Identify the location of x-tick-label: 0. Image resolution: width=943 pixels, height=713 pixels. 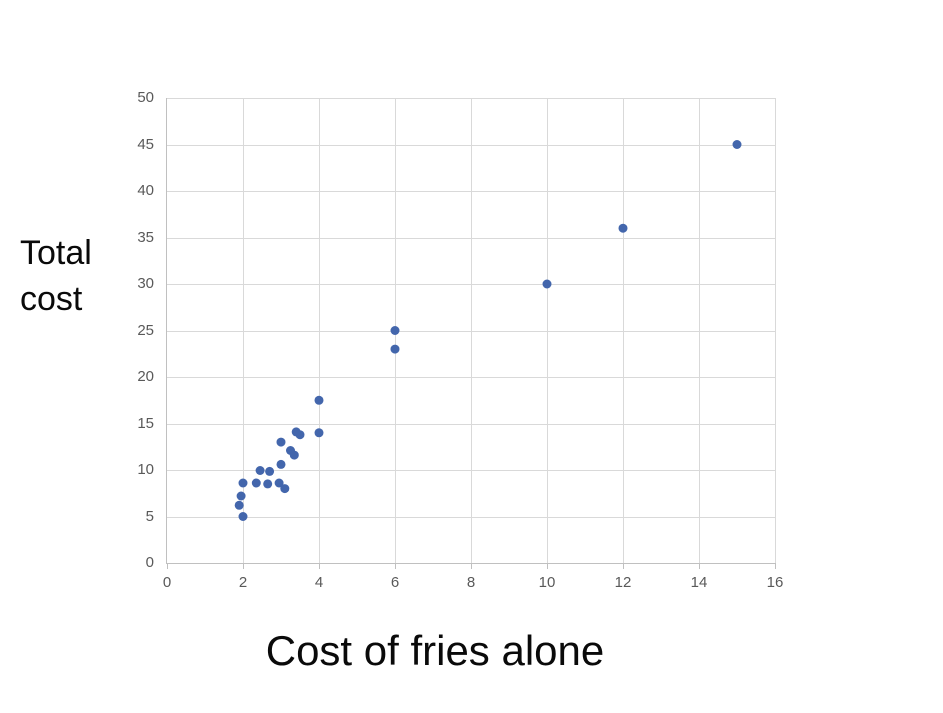
(167, 582).